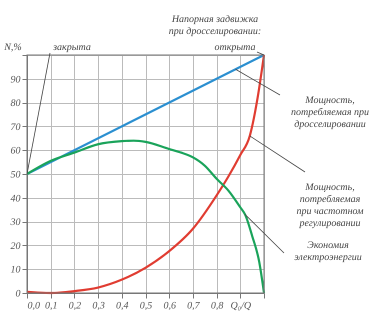  I want to click on x-tick-label: 0,2, so click(75, 306).